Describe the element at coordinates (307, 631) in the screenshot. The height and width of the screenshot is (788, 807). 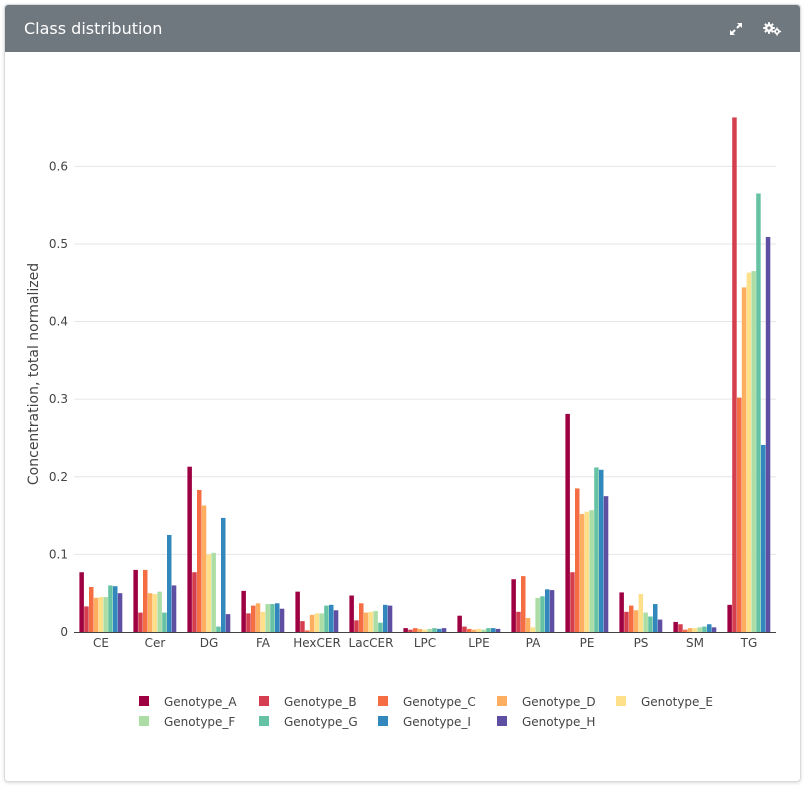
I see `bar-HexCER-Genotype_C` at that location.